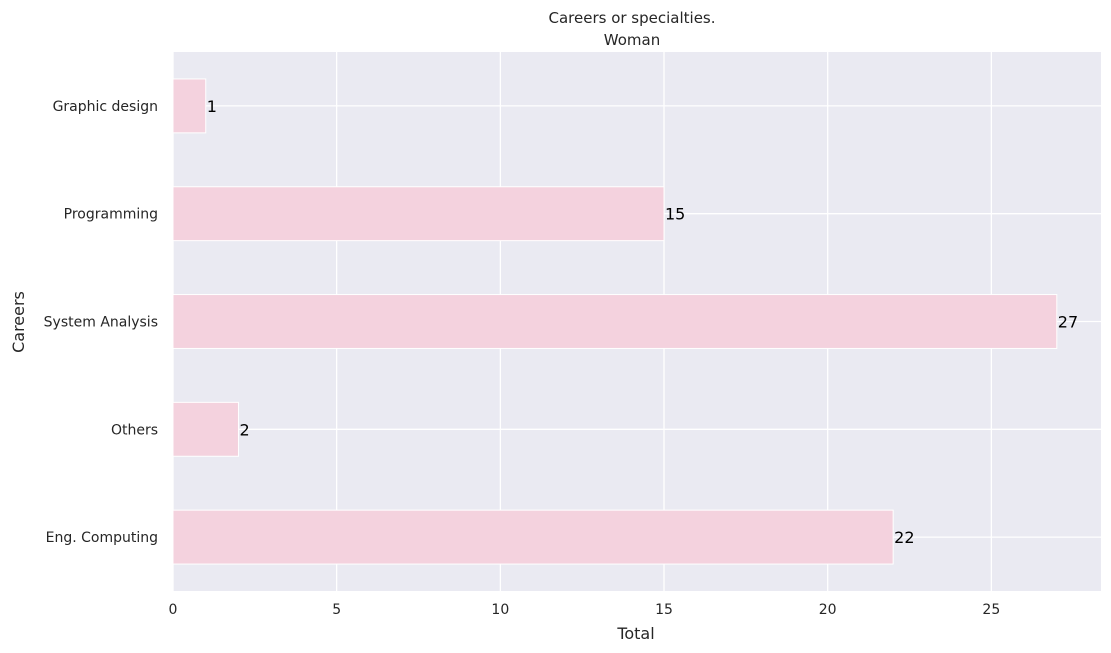  What do you see at coordinates (500, 610) in the screenshot?
I see `x-tick-label: 10` at bounding box center [500, 610].